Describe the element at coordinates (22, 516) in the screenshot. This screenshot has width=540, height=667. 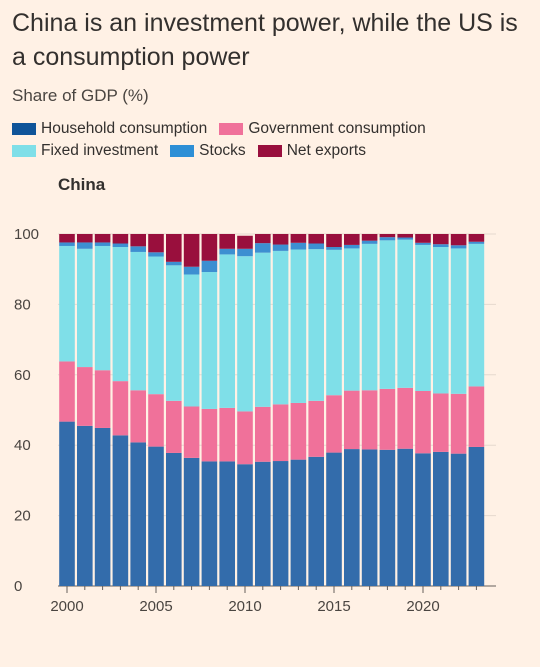
I see `y-tick-label: 20` at that location.